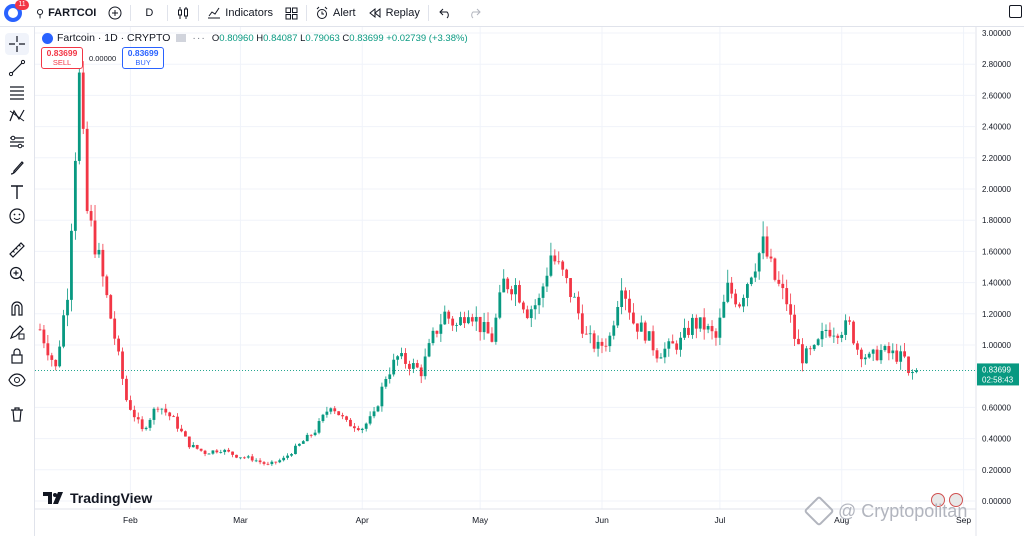 This screenshot has width=1024, height=536. Describe the element at coordinates (996, 407) in the screenshot. I see `price-tick-label: 0.60000` at that location.